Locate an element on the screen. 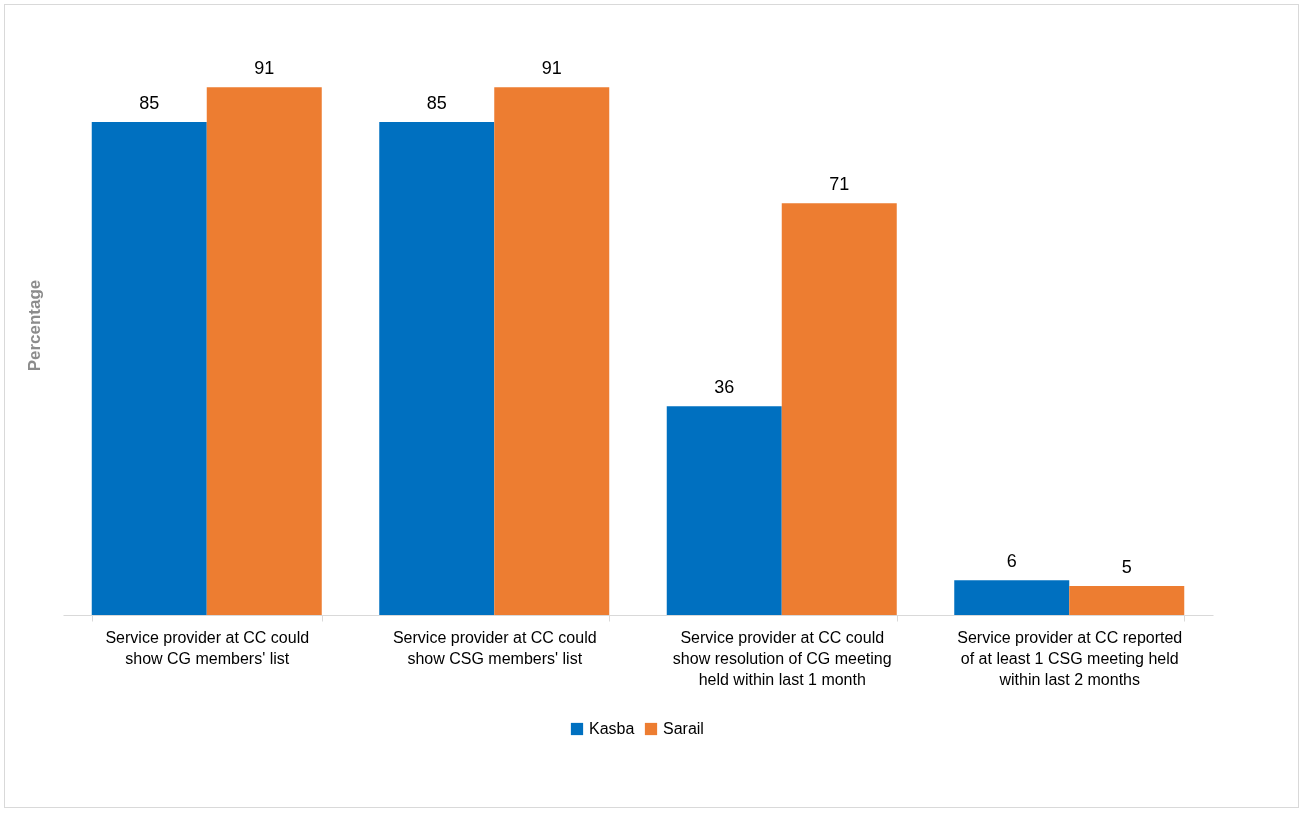 The image size is (1307, 814). x-tick-label: Service provider at CC could show CG members' list is located at coordinates (207, 647).